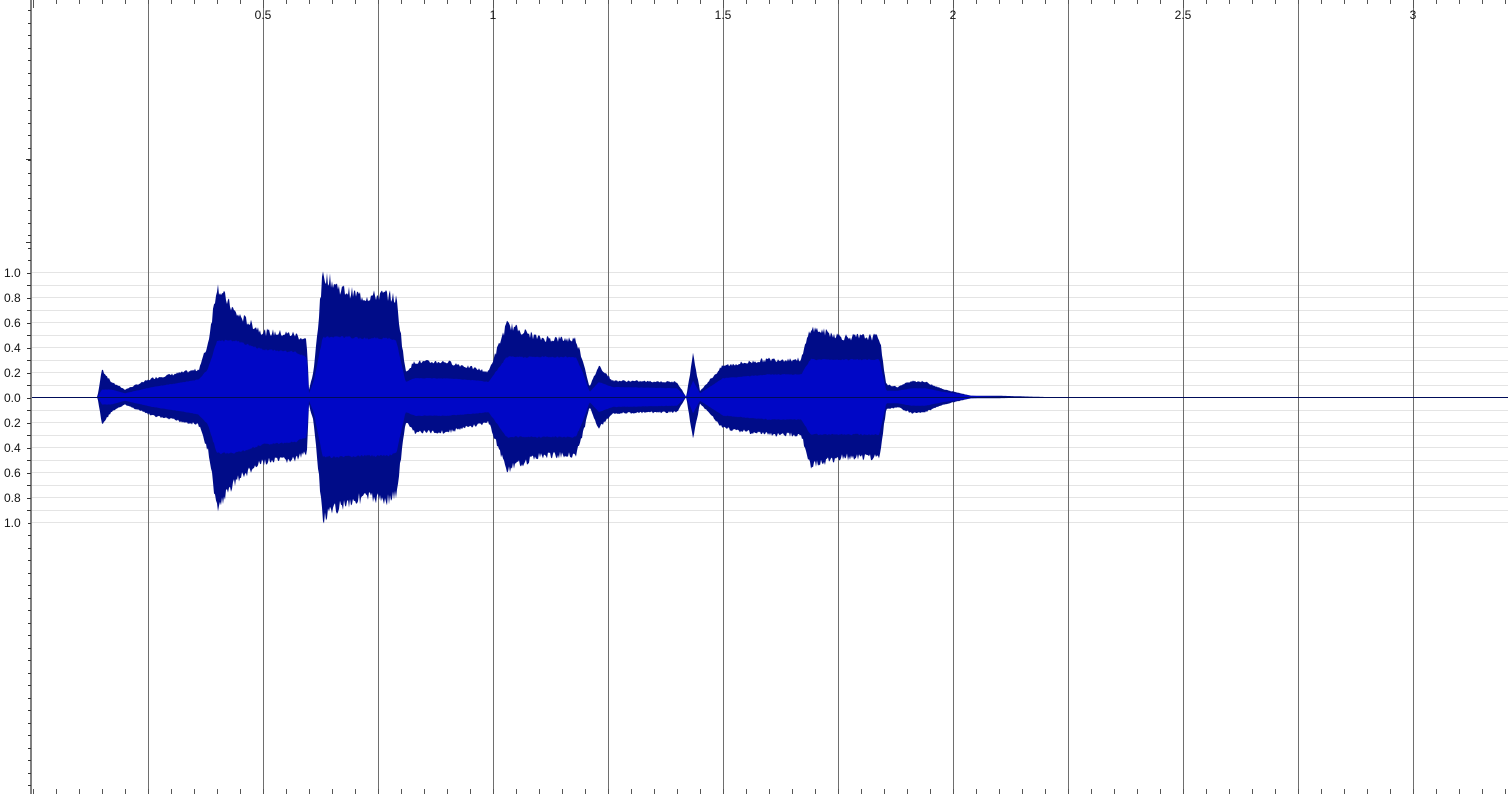  What do you see at coordinates (769, 791) in the screenshot?
I see `time-ruler-bottom-ticks` at bounding box center [769, 791].